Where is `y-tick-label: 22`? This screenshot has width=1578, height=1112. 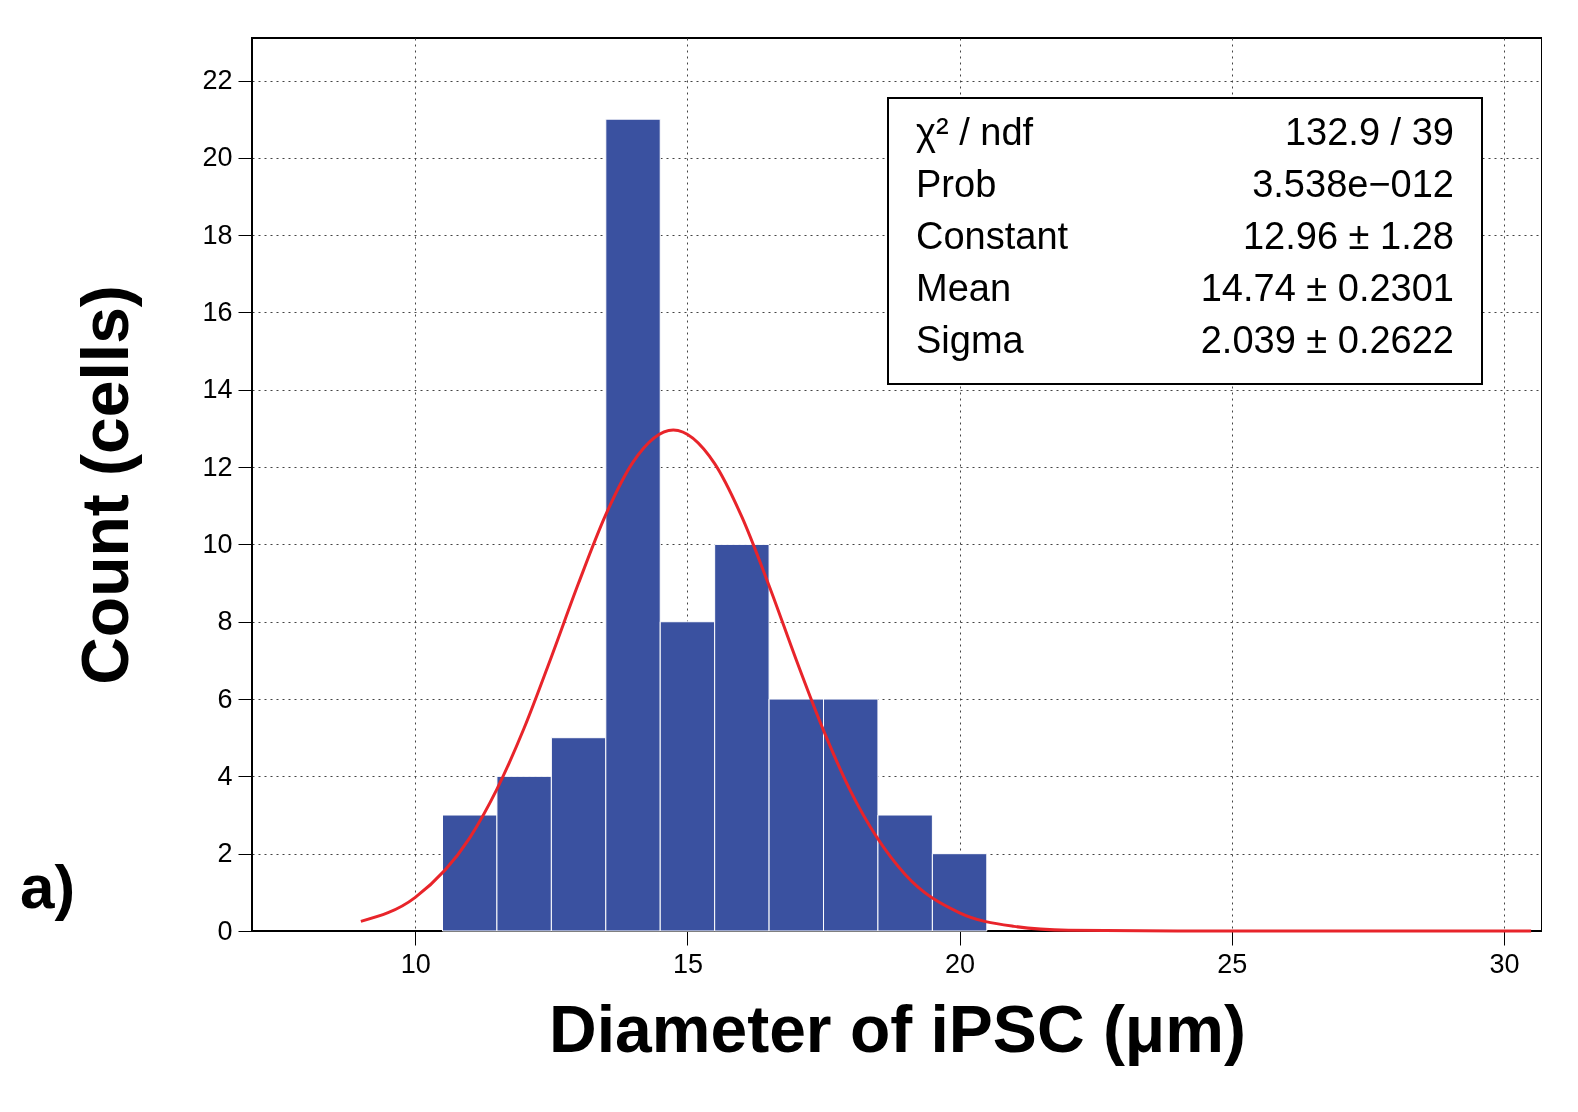
y-tick-label: 22 is located at coordinates (217, 80).